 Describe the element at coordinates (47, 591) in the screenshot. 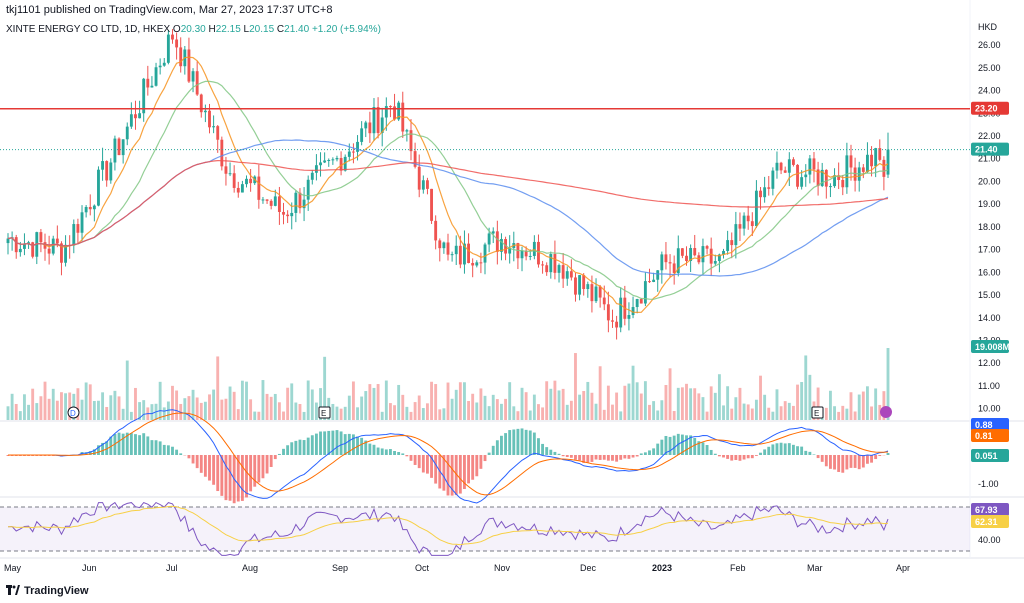

I see `tradingview-logo: TradingView` at that location.